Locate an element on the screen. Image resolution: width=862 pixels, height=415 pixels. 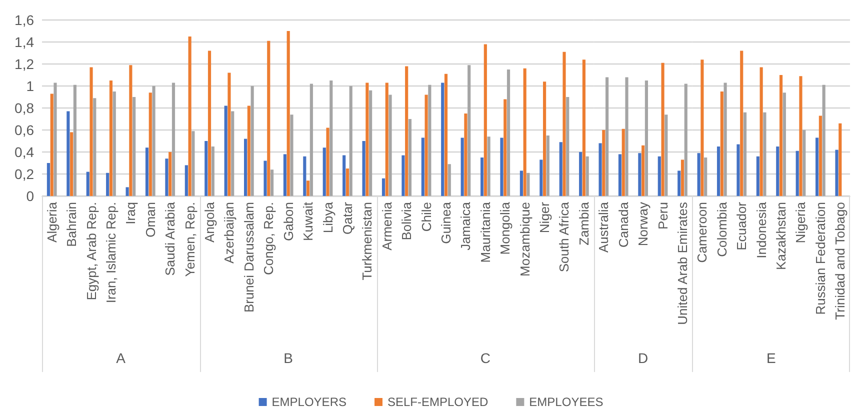
y-tick-label: 1,6 is located at coordinates (24, 20).